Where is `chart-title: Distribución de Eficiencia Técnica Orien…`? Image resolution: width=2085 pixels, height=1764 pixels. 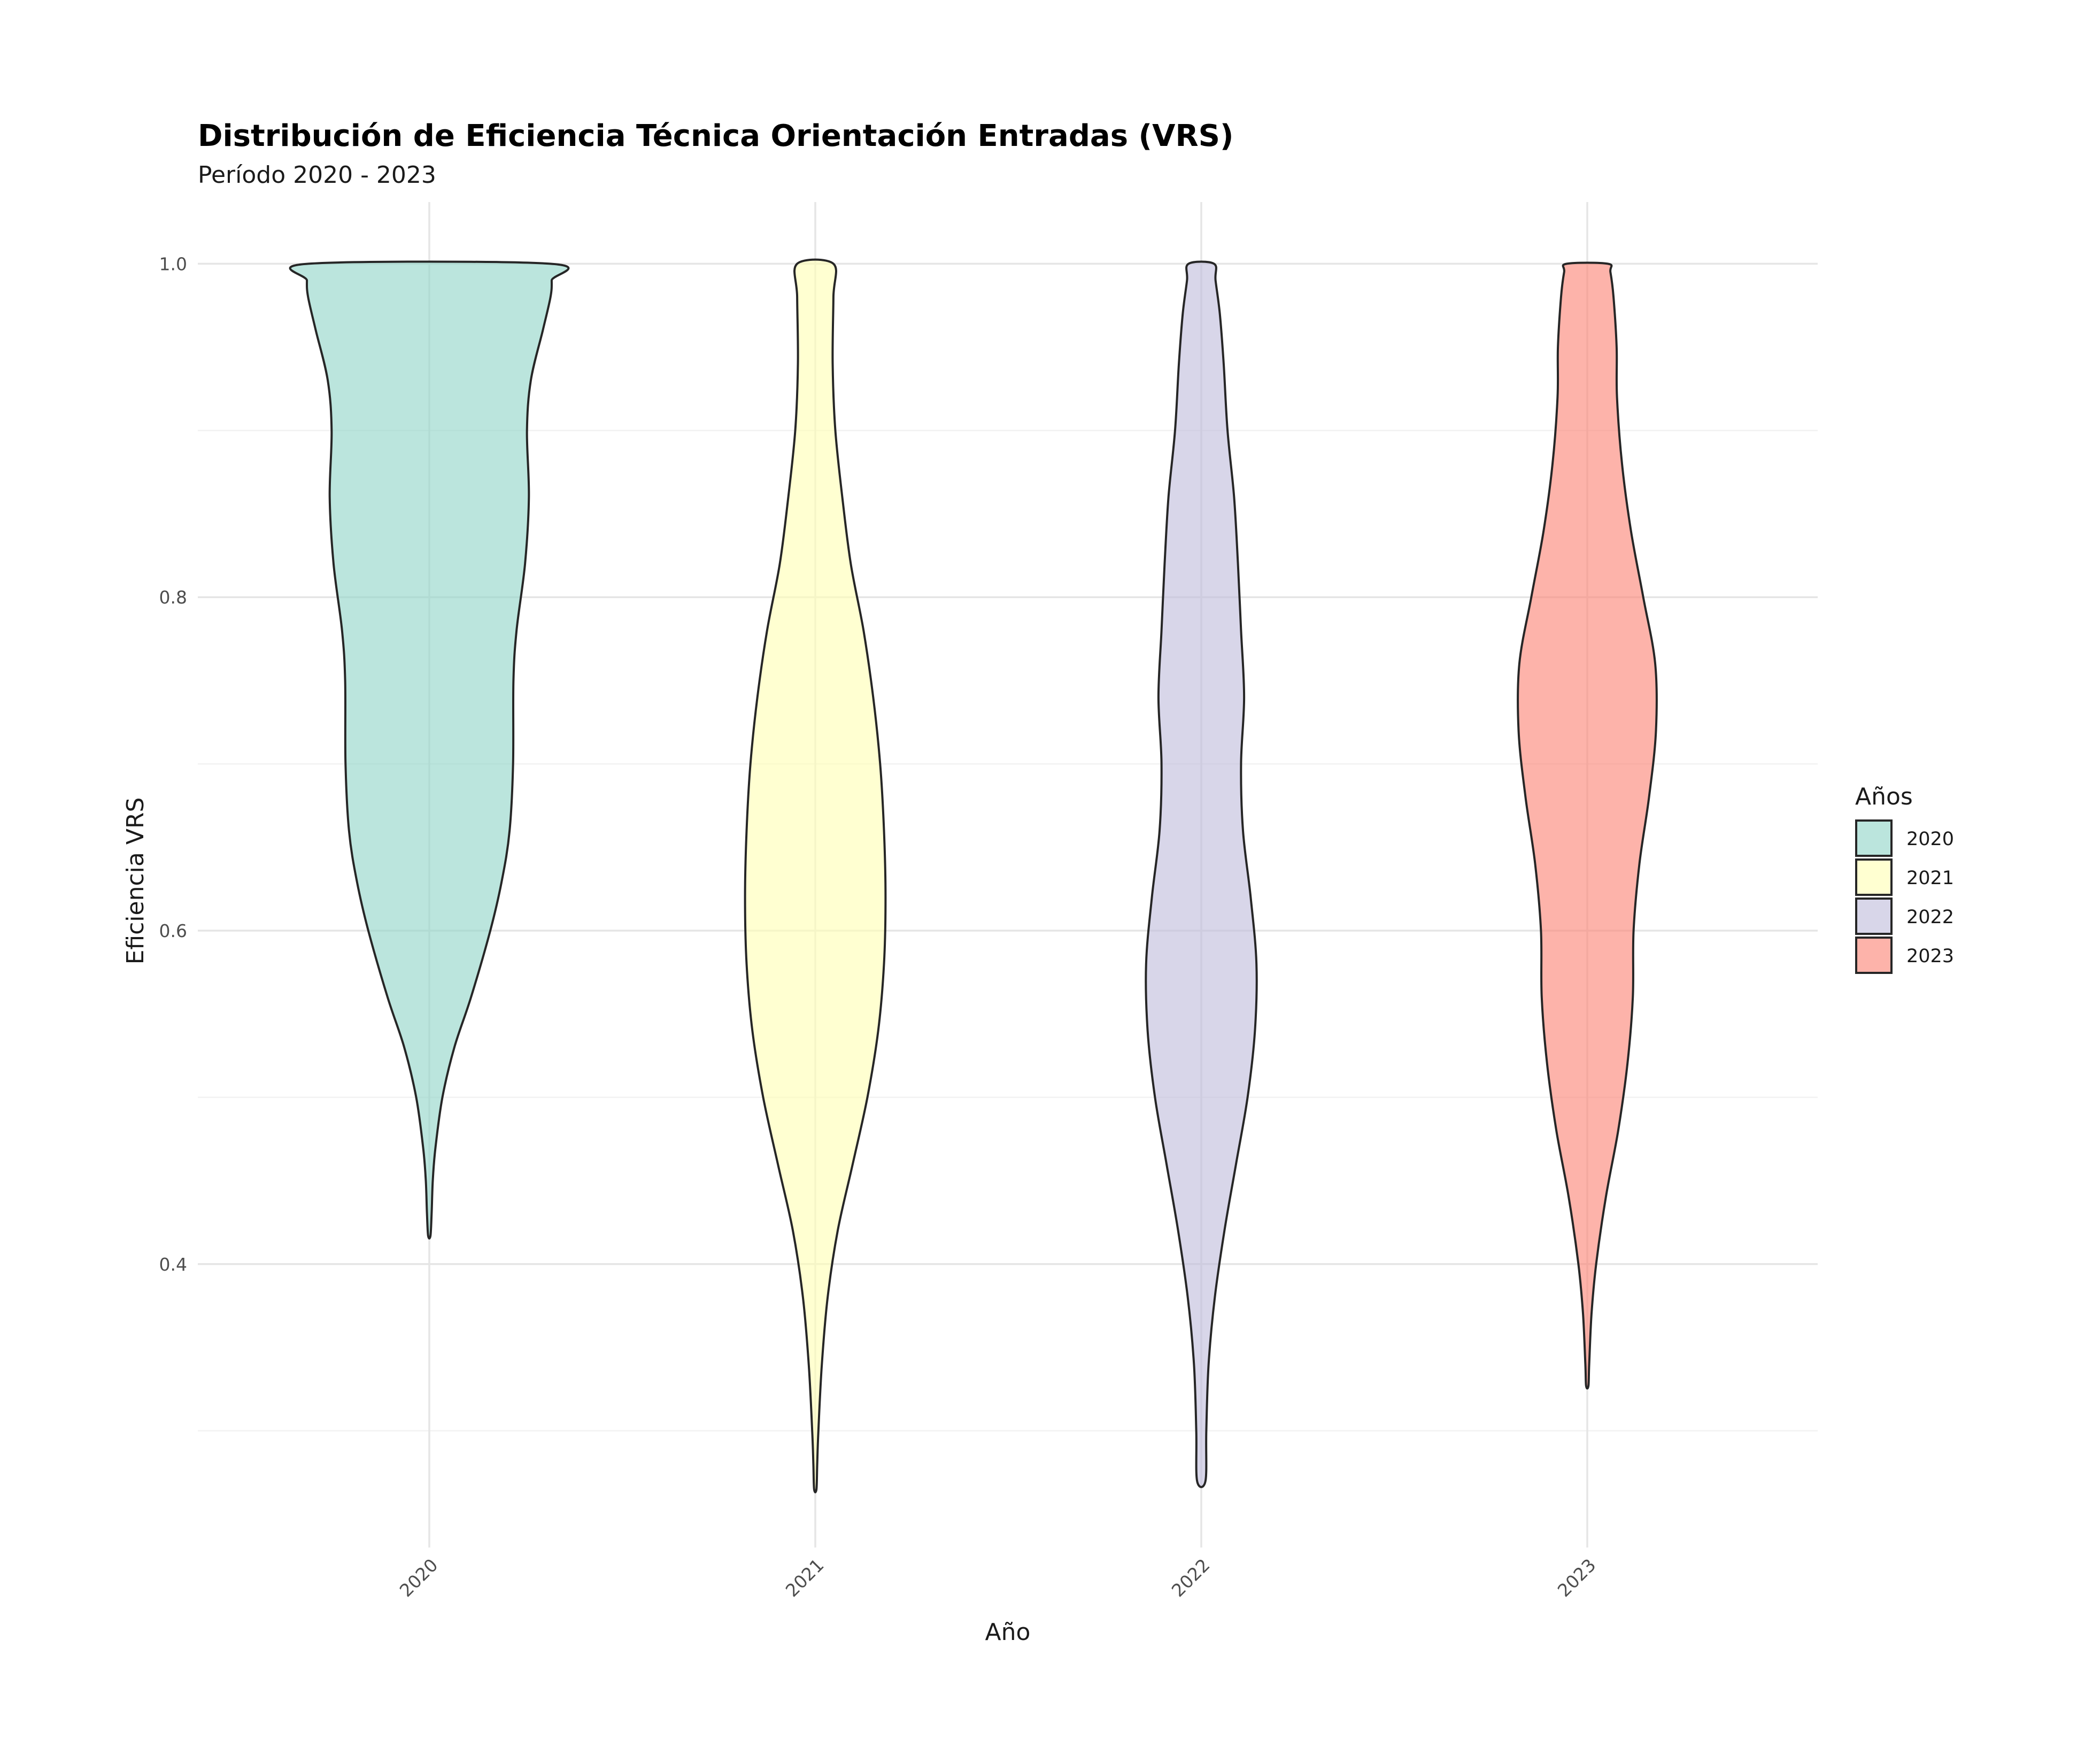
chart-title: Distribución de Eficiencia Técnica Orien… is located at coordinates (716, 136).